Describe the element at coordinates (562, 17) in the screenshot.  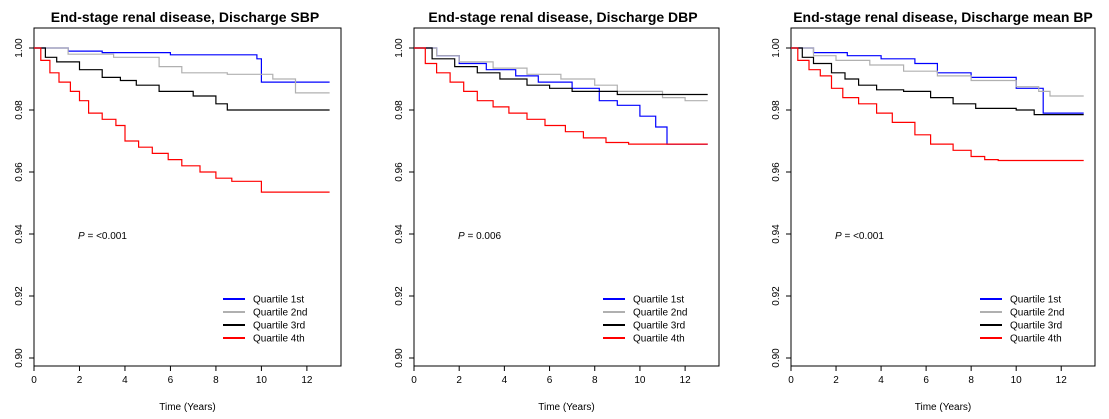
I see `chart-title: End-stage renal disease, Discharge DBP` at that location.